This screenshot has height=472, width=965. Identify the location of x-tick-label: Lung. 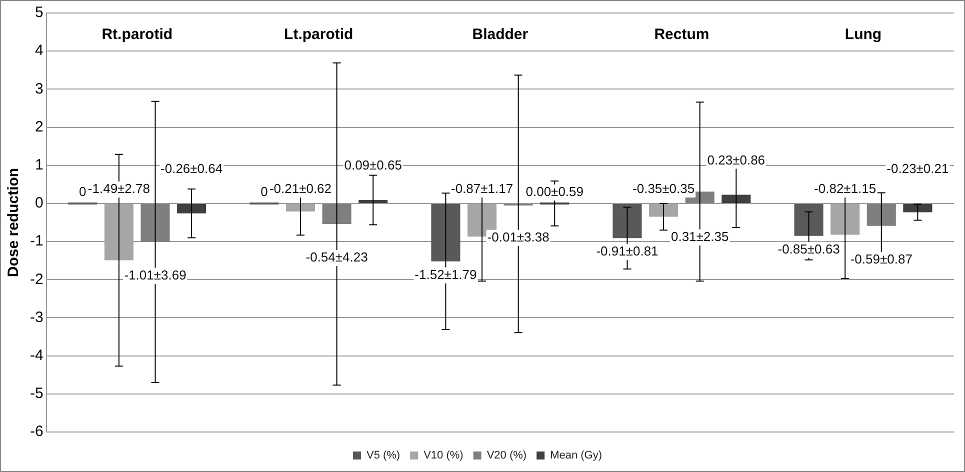
(863, 35).